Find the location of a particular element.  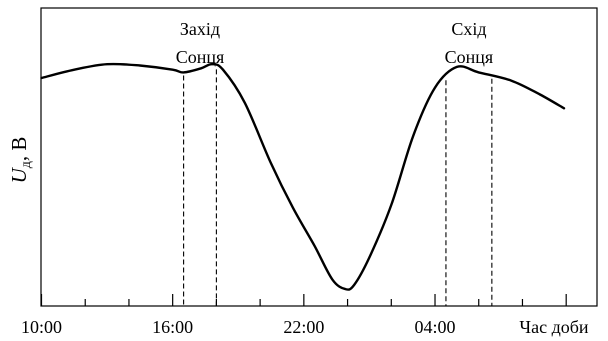

annotation-label-line1: Схід is located at coordinates (468, 29).